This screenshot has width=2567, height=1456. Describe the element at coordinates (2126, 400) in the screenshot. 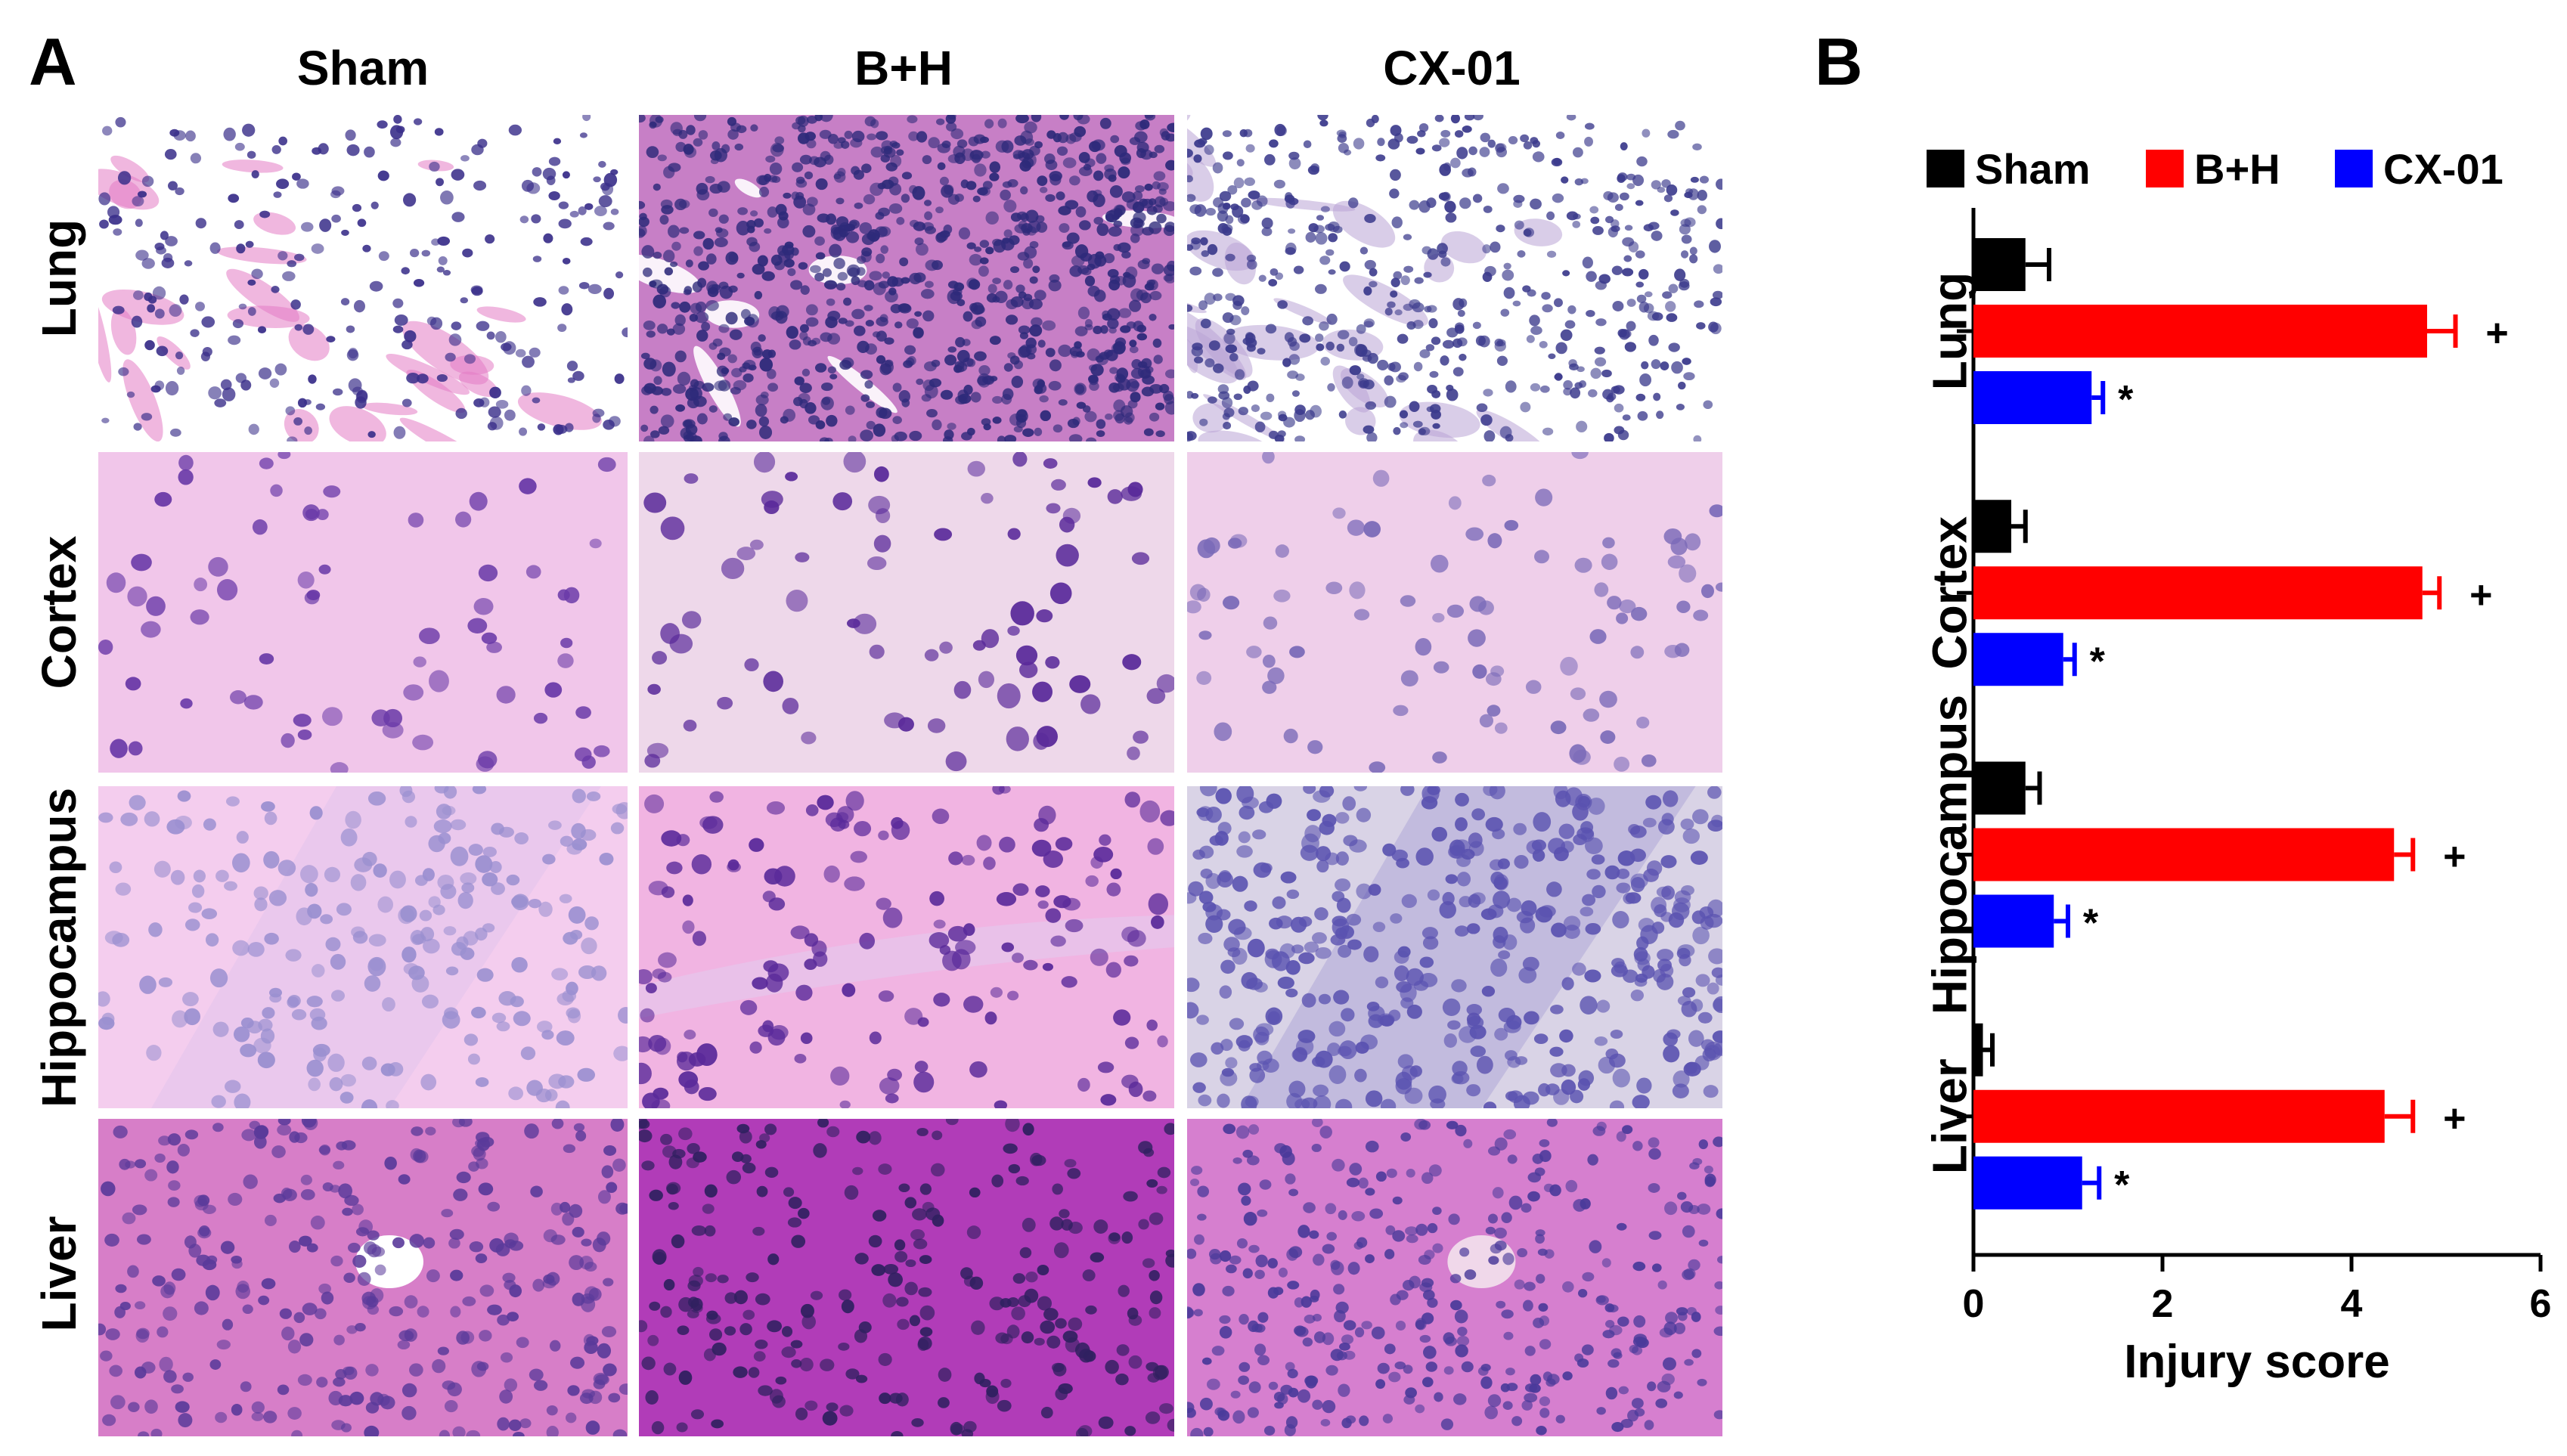

I see `significance-mark-2-0: *` at that location.